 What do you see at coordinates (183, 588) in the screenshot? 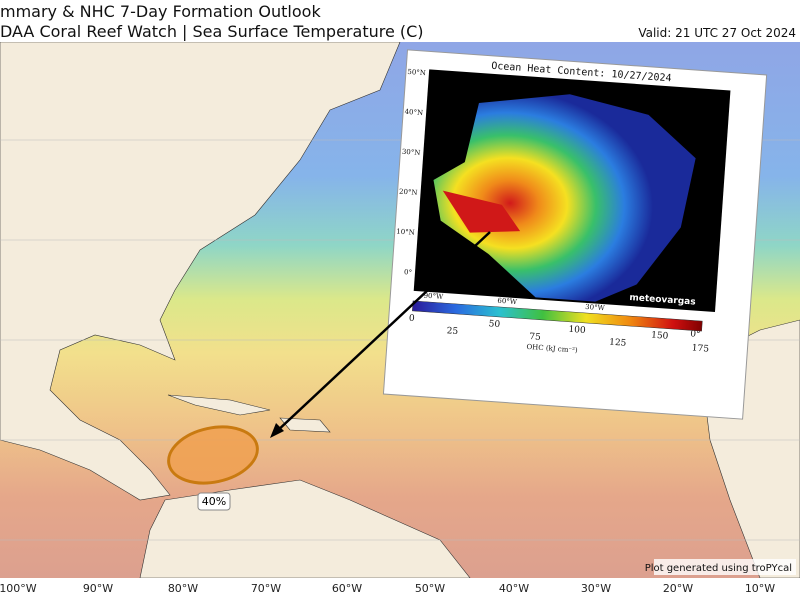
I see `lon-label: 80°W` at bounding box center [183, 588].